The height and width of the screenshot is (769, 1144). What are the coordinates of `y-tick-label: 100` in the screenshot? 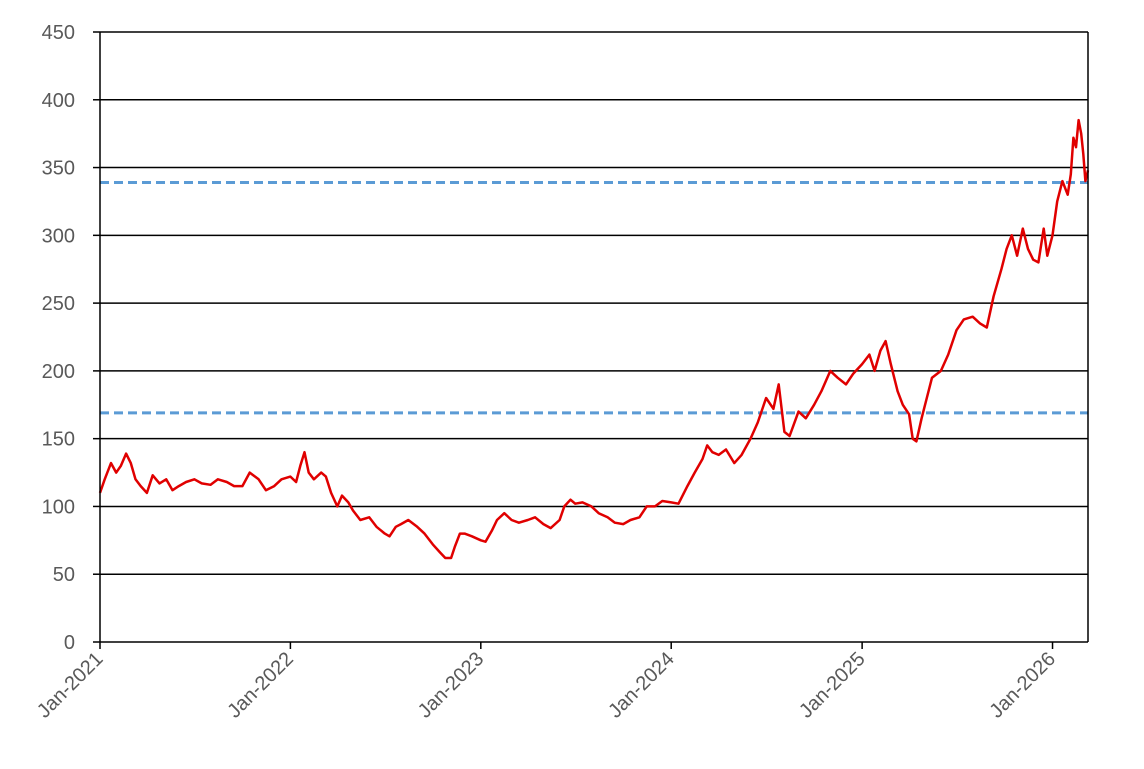 It's located at (58, 507).